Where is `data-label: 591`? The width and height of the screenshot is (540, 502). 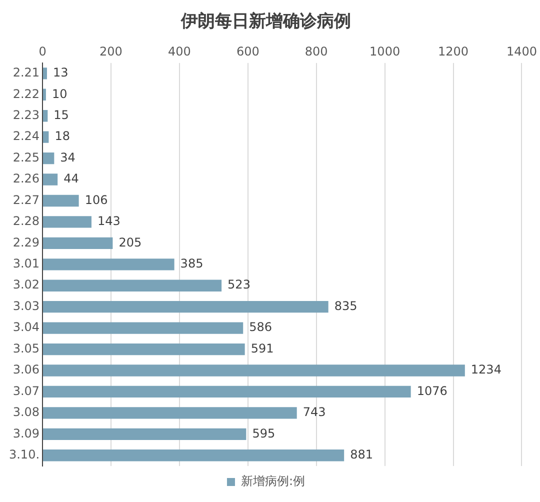 data-label: 591 is located at coordinates (262, 348).